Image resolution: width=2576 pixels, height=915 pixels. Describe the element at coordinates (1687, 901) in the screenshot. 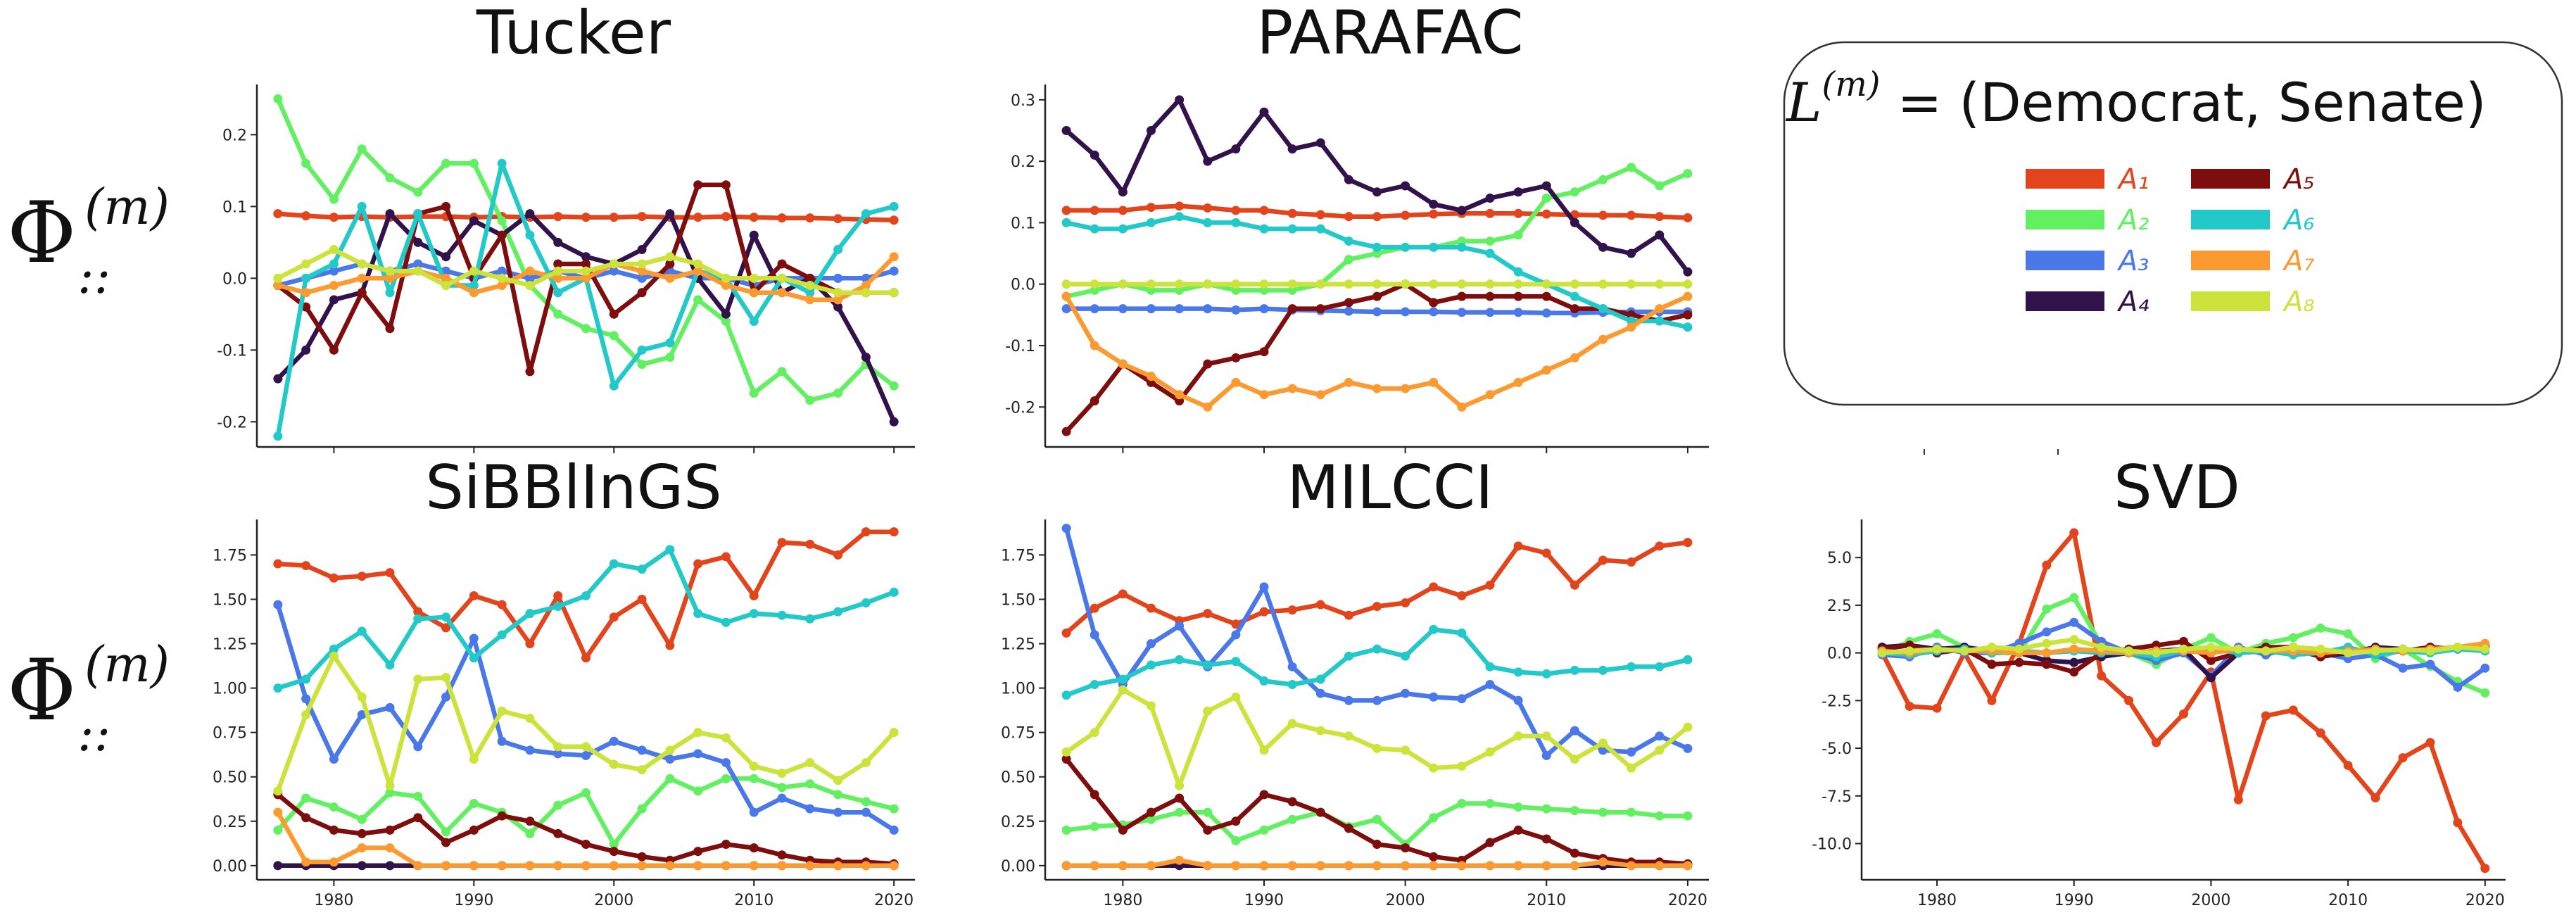

I see `x-tick-label-milcci: 2020` at that location.